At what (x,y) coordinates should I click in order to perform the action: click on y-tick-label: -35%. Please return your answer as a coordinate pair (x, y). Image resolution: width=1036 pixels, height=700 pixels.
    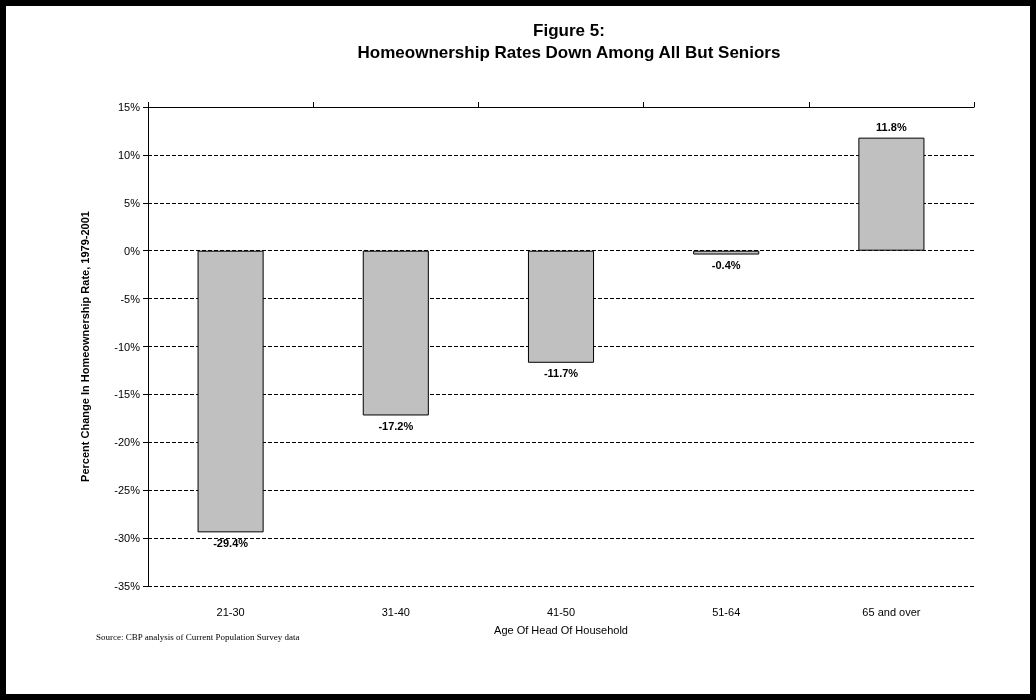
    Looking at the image, I should click on (127, 586).